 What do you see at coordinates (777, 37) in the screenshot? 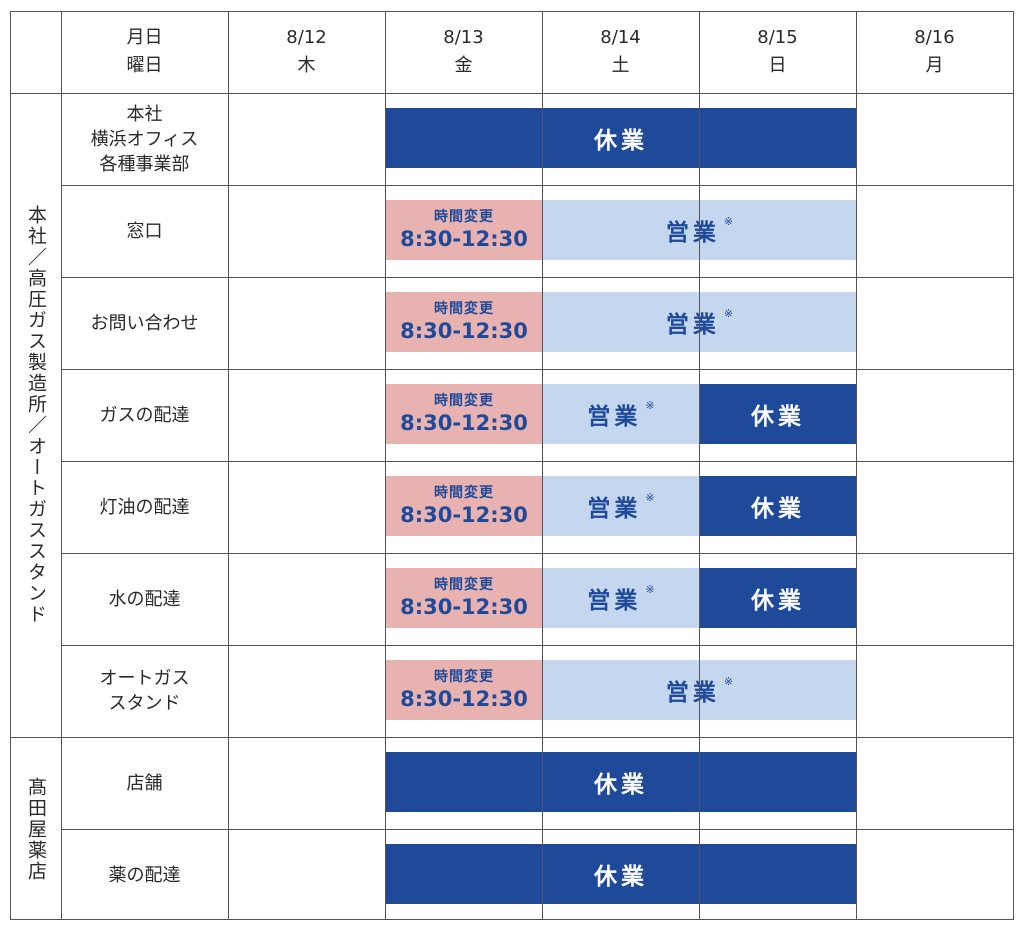
I see `day-date: 8/15` at bounding box center [777, 37].